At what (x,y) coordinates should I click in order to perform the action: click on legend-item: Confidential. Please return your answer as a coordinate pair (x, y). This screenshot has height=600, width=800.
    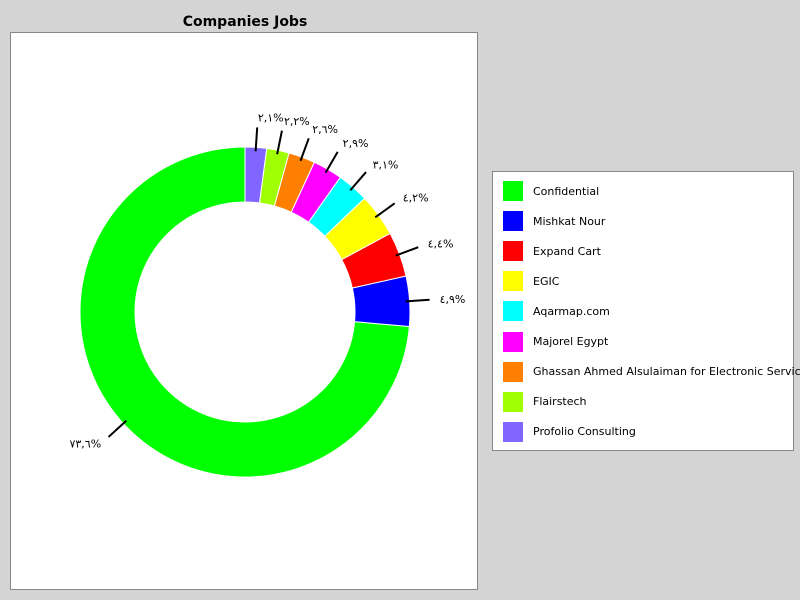
    Looking at the image, I should click on (551, 191).